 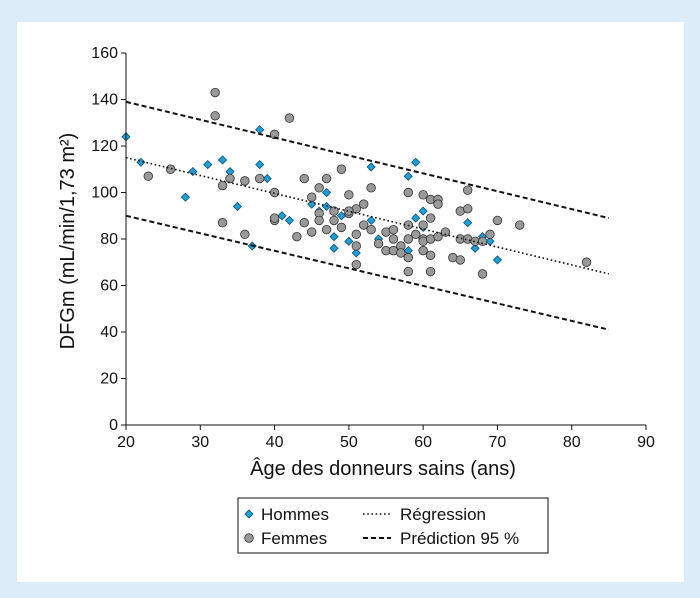 What do you see at coordinates (383, 468) in the screenshot?
I see `x-axis-title: Âge des donneurs sains (ans)` at bounding box center [383, 468].